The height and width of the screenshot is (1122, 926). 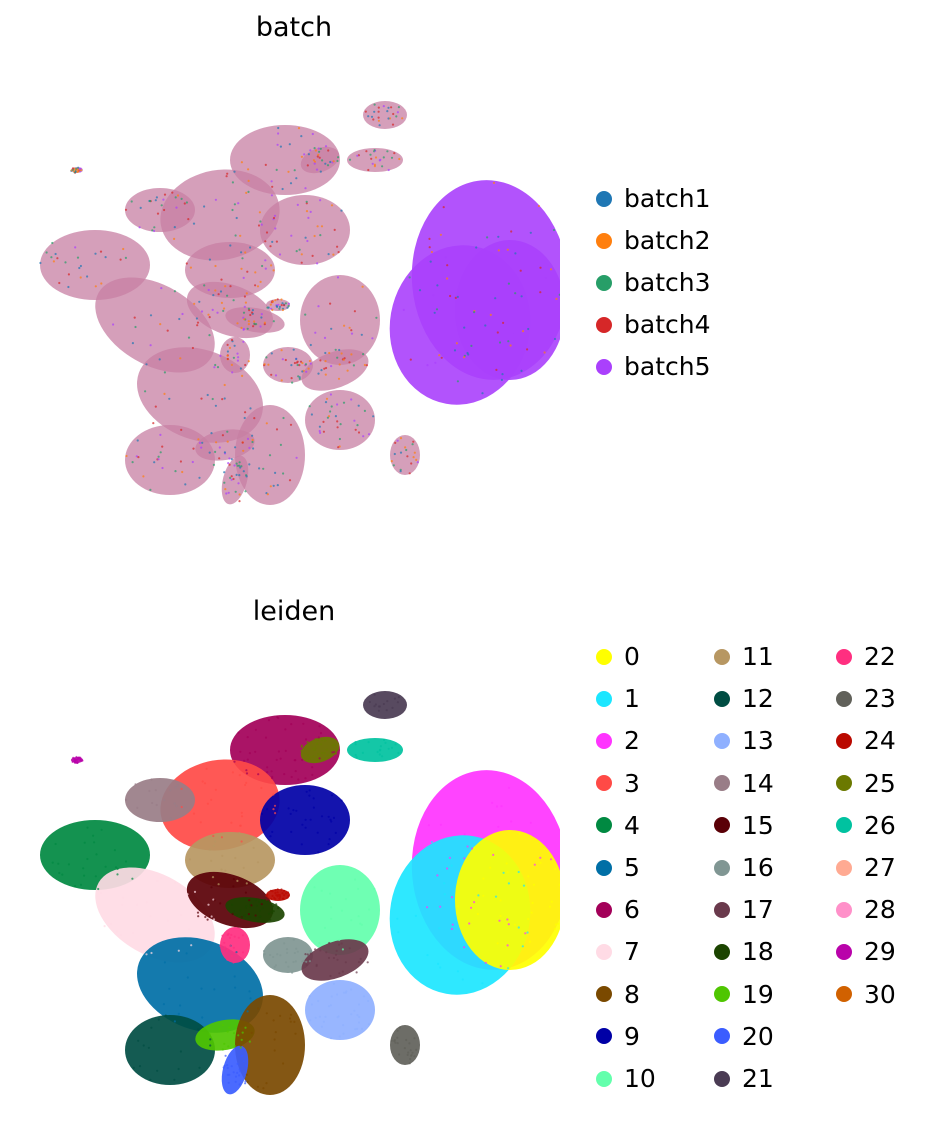 What do you see at coordinates (340, 910) in the screenshot?
I see `leiden-cluster` at bounding box center [340, 910].